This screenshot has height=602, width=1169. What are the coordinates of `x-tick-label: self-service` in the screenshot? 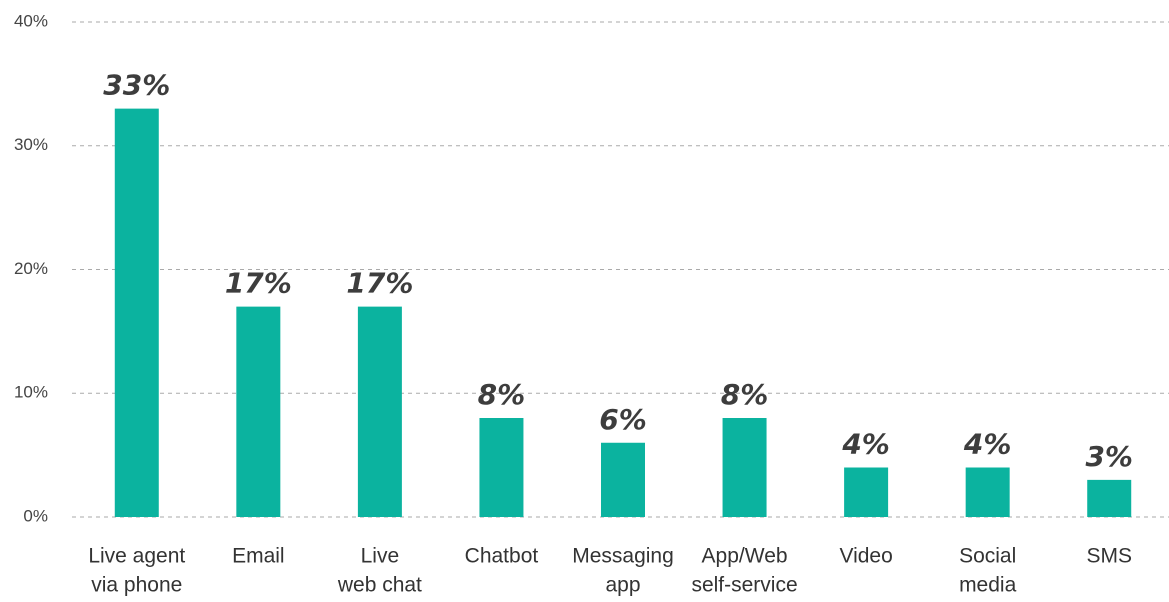 It's located at (744, 585).